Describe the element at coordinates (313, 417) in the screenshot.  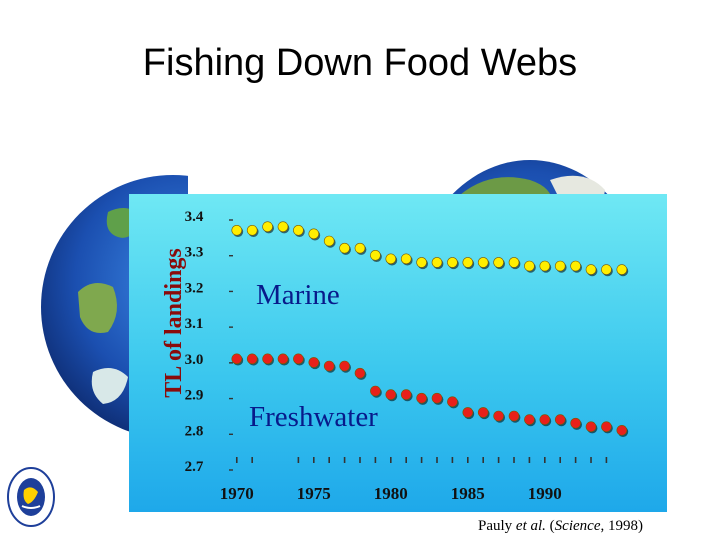
I see `series-label-freshwater: Freshwater` at that location.